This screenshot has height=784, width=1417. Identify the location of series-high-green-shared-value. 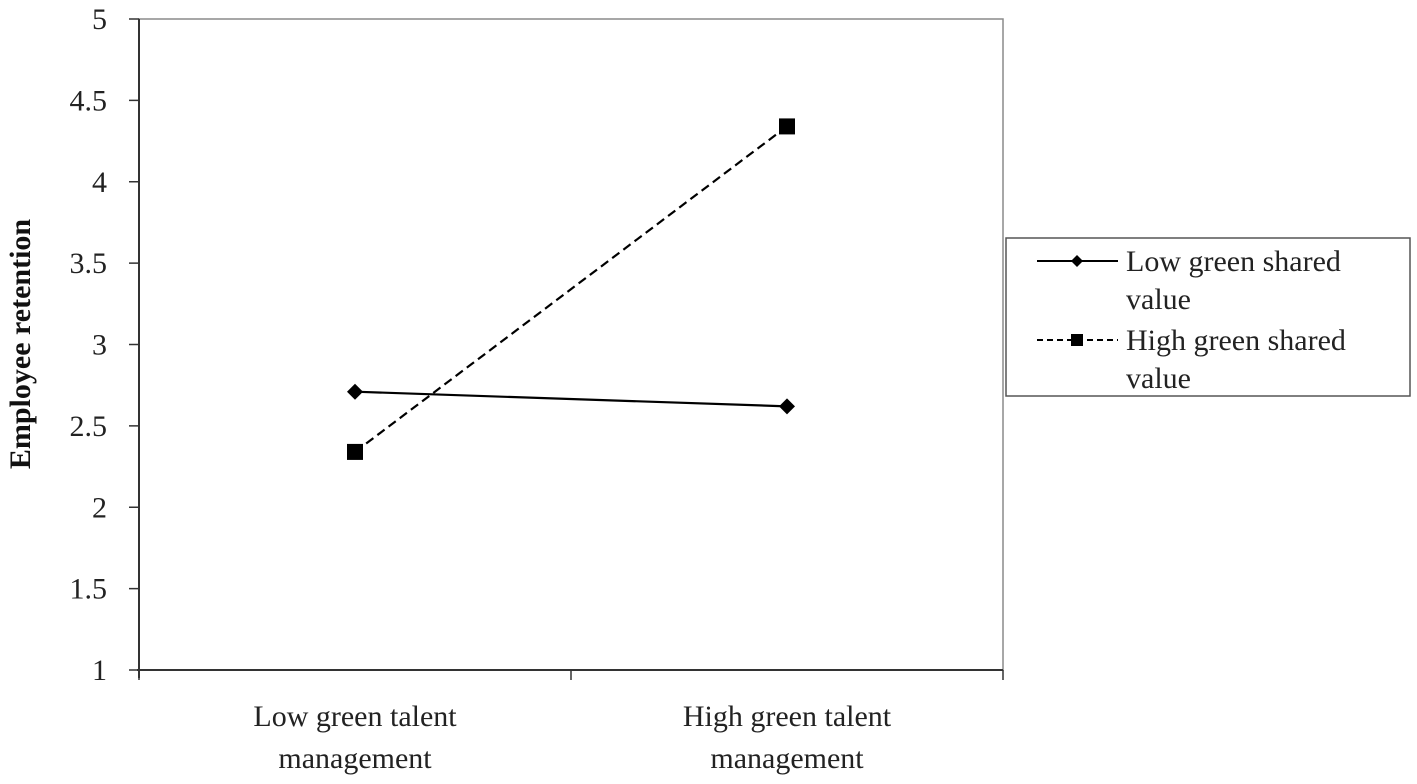
(571, 289).